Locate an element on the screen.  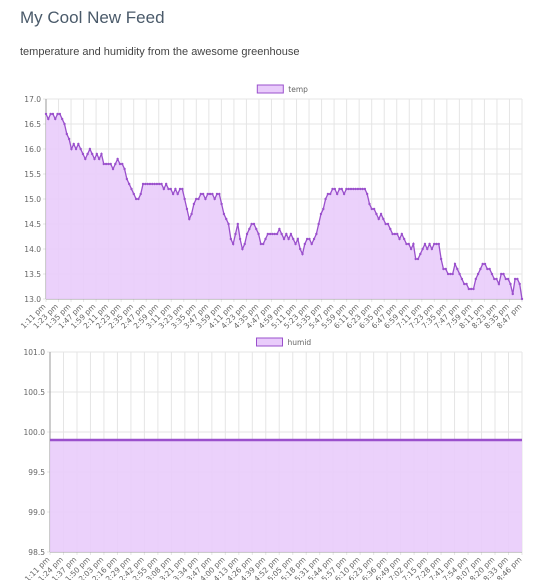
legend: humid is located at coordinates (284, 342).